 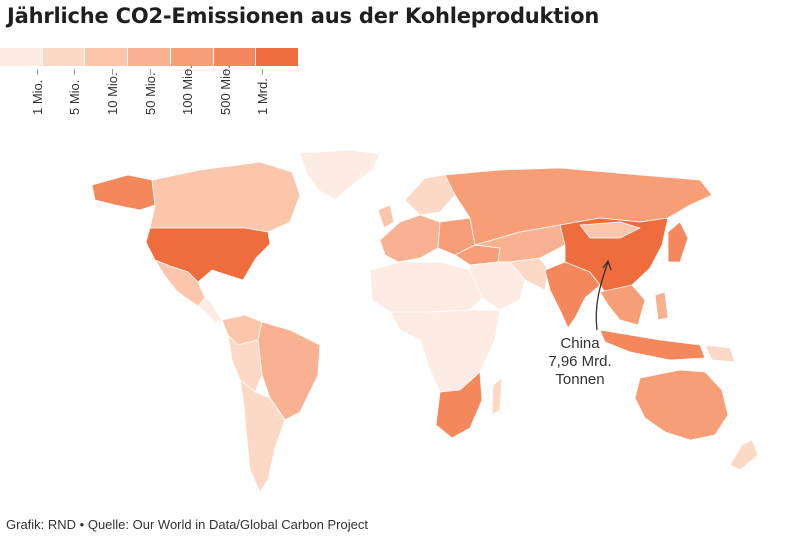 I want to click on legend-label-6: 500 Mio., so click(x=225, y=90).